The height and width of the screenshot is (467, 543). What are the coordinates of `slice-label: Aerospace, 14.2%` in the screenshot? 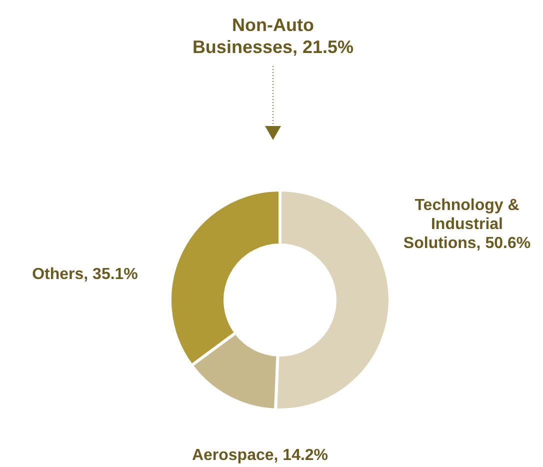 It's located at (260, 455).